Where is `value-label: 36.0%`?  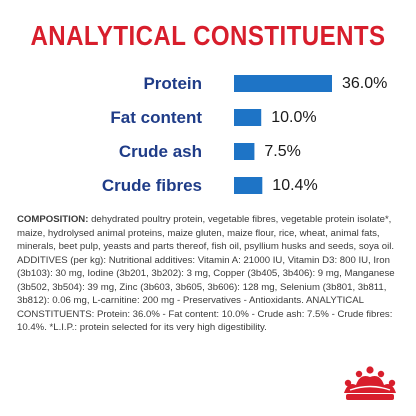 value-label: 36.0% is located at coordinates (364, 83).